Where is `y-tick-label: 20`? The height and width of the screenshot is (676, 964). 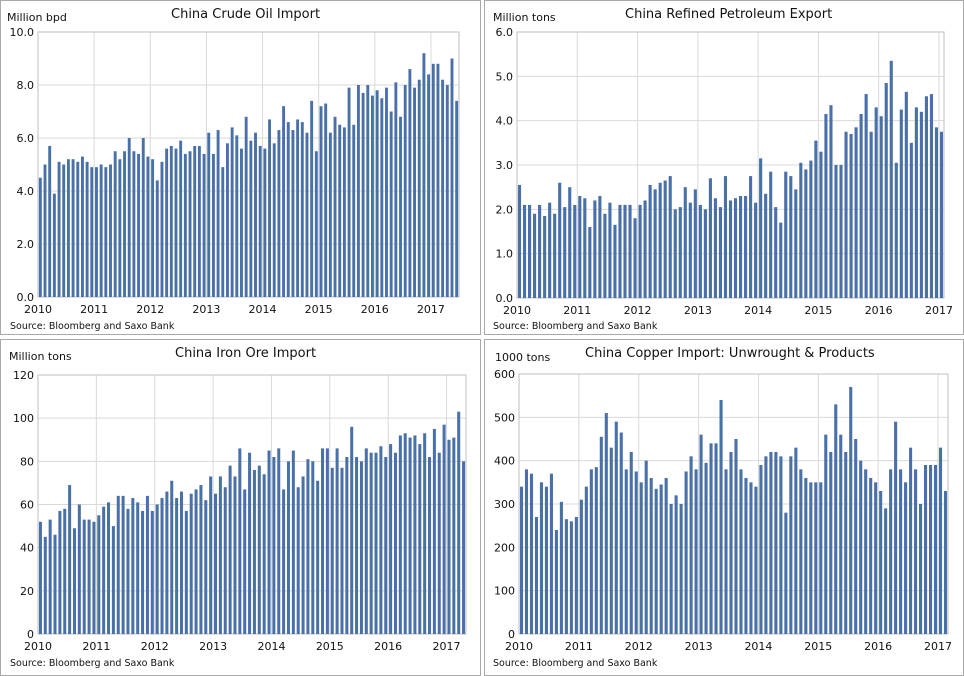 y-tick-label: 20 is located at coordinates (27, 591).